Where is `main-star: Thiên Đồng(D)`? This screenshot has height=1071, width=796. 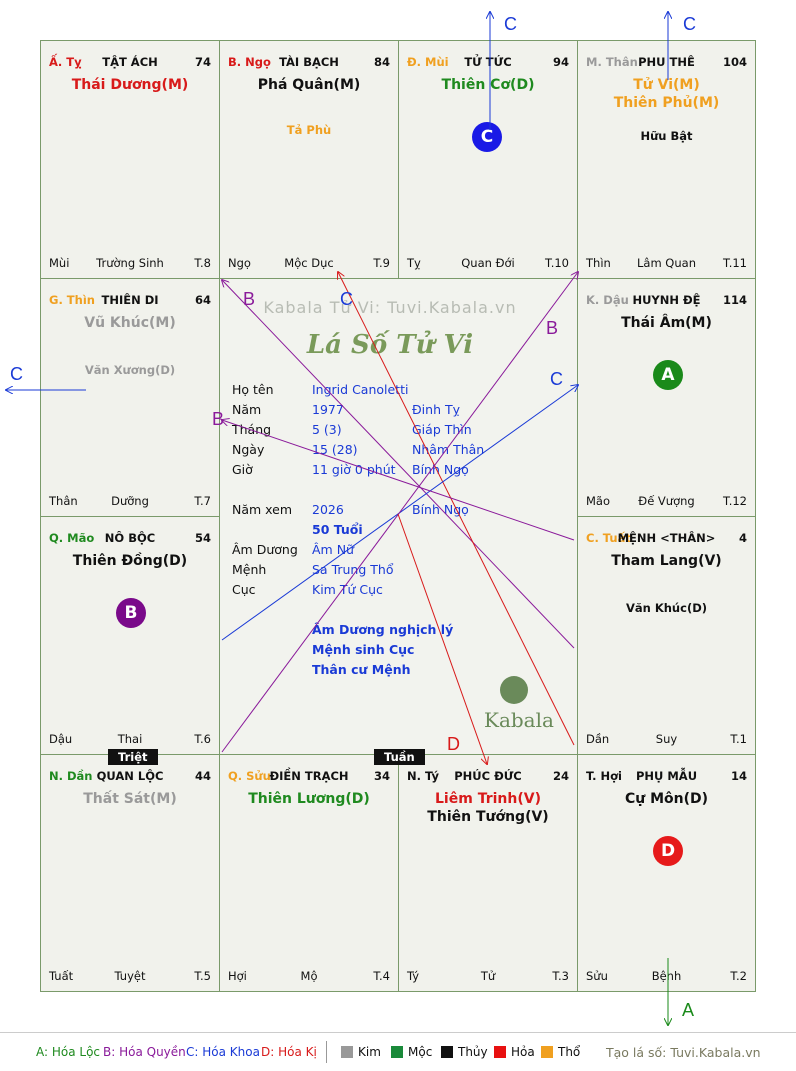 main-star: Thiên Đồng(D) is located at coordinates (130, 561).